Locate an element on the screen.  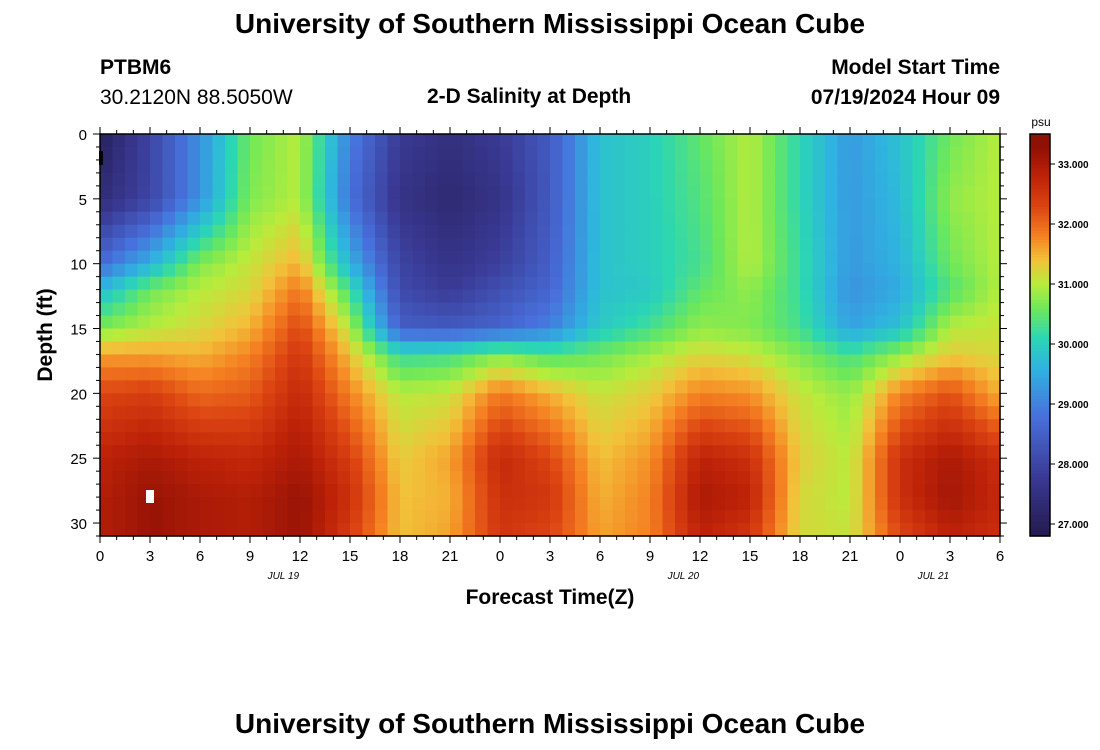
missing-data-marker is located at coordinates (150, 496).